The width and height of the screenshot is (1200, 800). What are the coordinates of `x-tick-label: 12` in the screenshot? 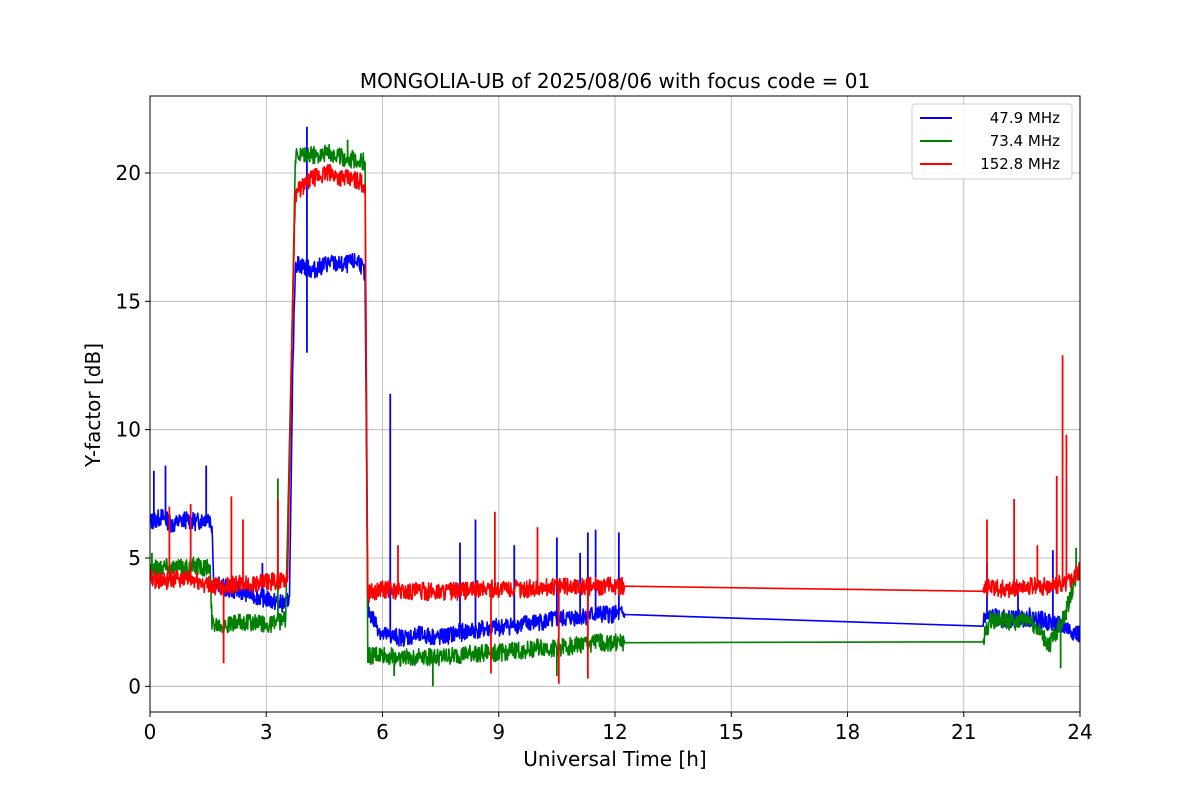 It's located at (614, 732).